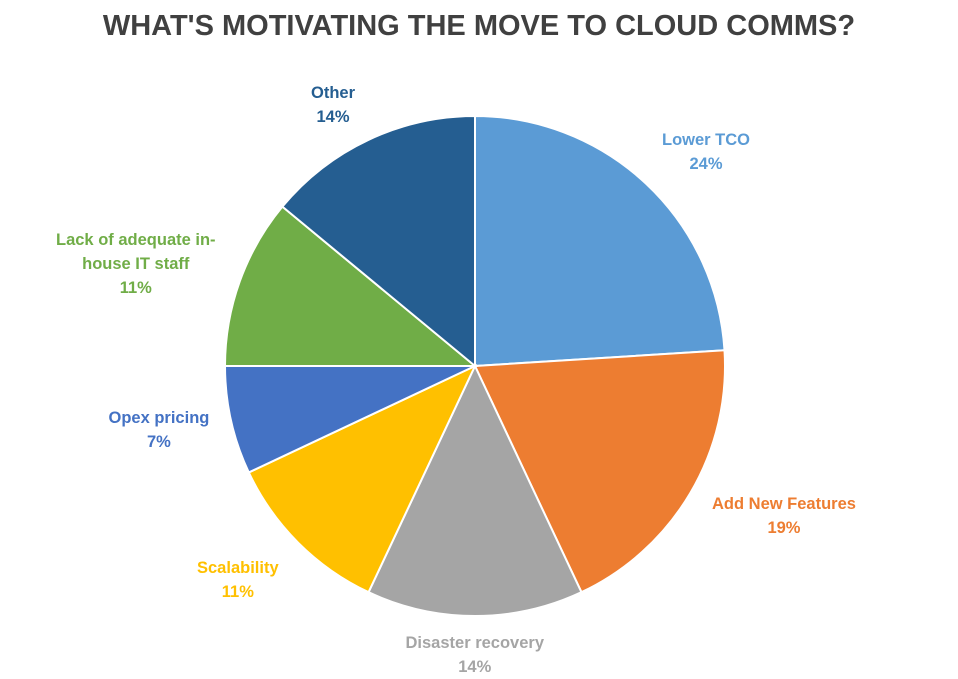 The image size is (958, 679). What do you see at coordinates (475, 643) in the screenshot?
I see `slice-label-text: Disaster recovery` at bounding box center [475, 643].